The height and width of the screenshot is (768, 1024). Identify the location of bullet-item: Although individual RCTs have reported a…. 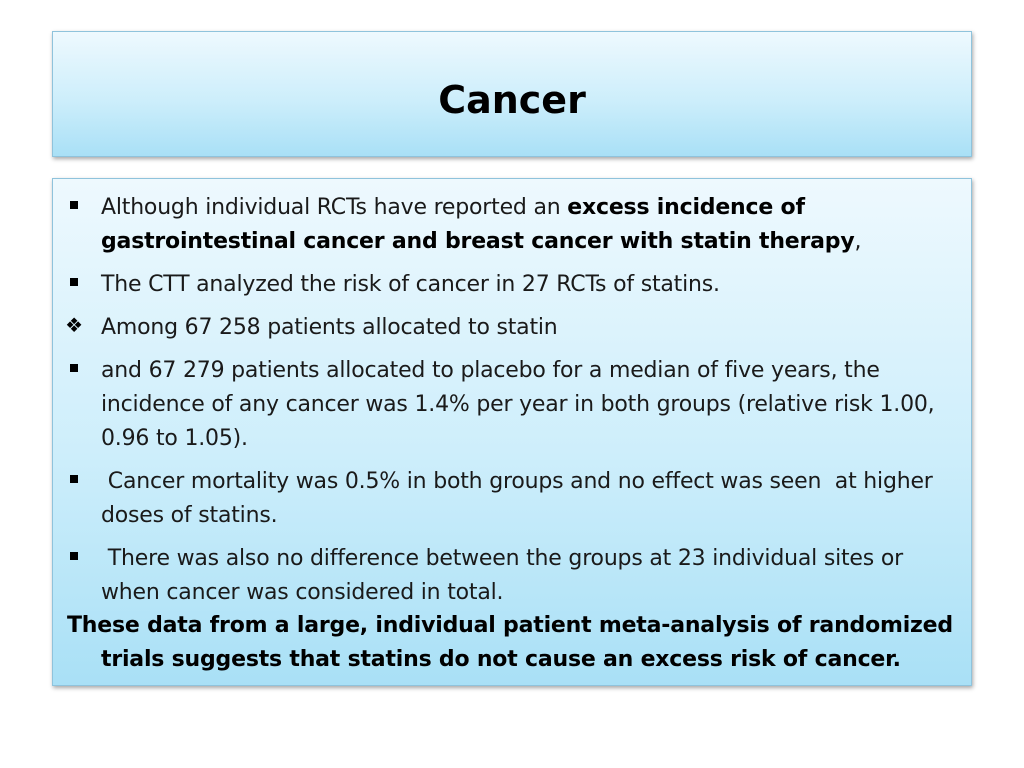
(513, 225).